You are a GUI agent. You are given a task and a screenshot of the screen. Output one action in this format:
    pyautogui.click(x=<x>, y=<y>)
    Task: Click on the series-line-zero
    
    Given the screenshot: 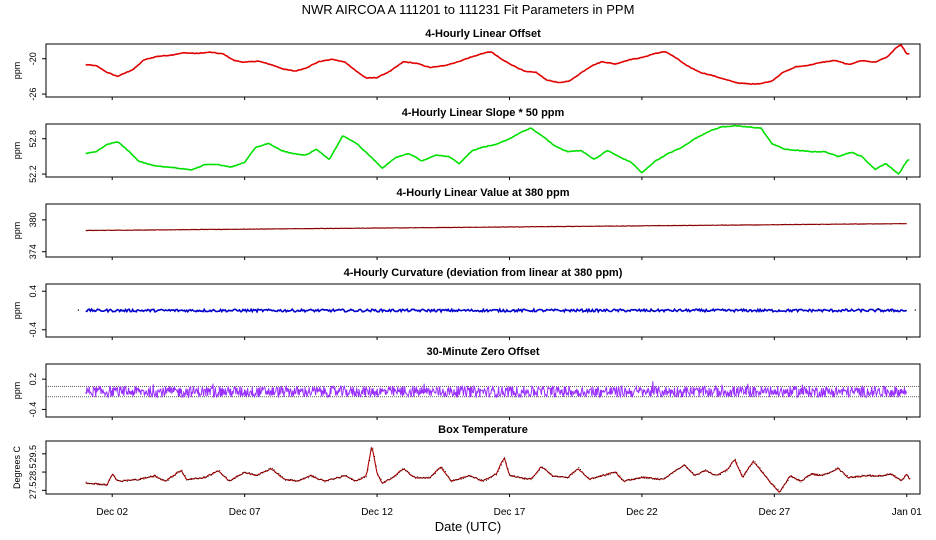 What is the action you would take?
    pyautogui.click(x=496, y=390)
    